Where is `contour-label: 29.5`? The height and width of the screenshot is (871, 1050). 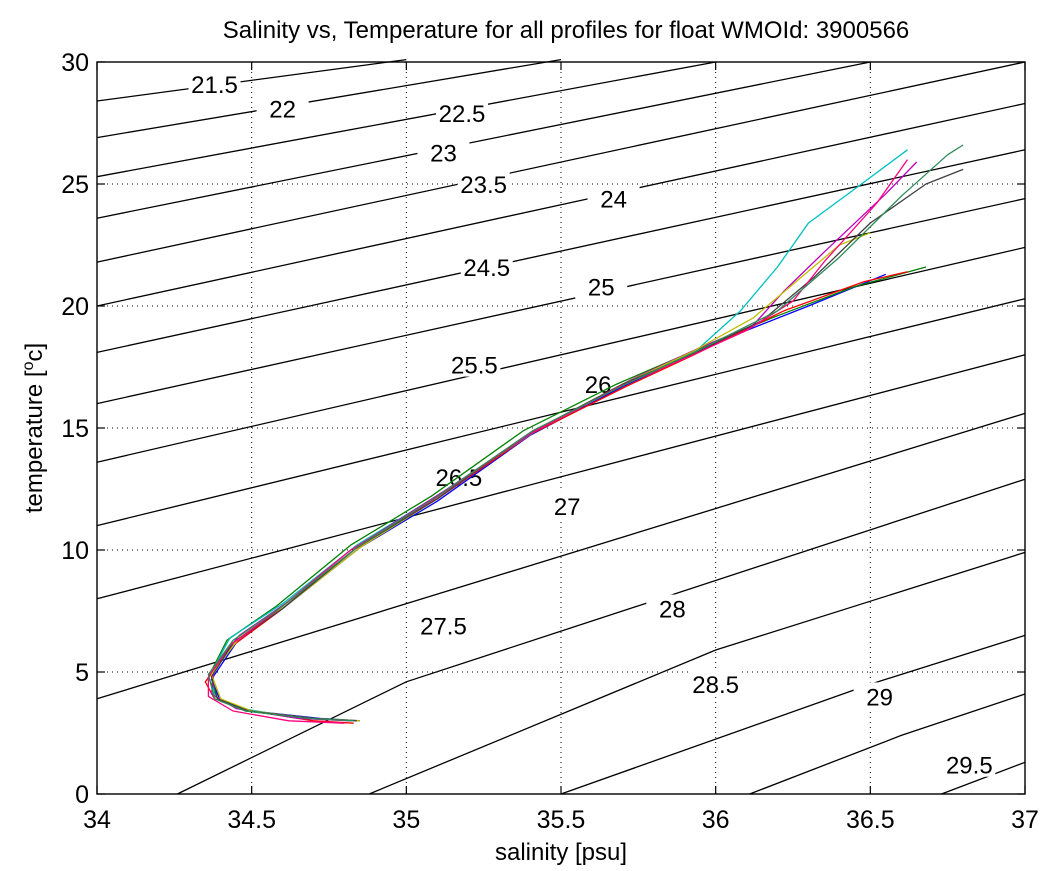 contour-label: 29.5 is located at coordinates (969, 766).